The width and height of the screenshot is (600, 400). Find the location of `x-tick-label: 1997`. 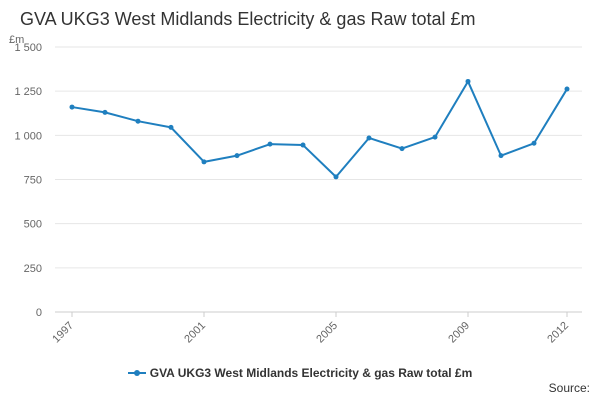

x-tick-label: 1997 is located at coordinates (63, 333).